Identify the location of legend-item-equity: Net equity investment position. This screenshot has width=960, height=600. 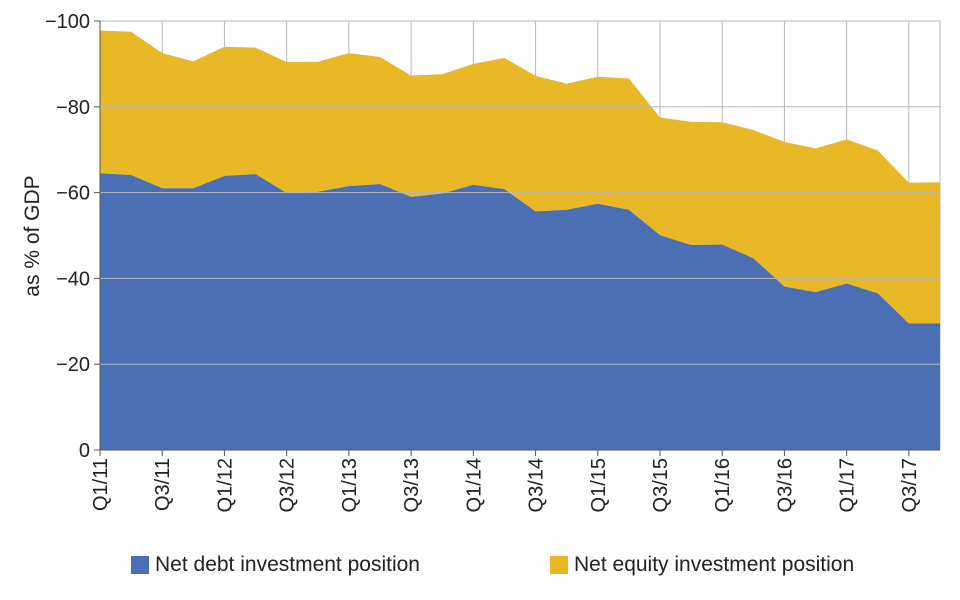
(702, 565).